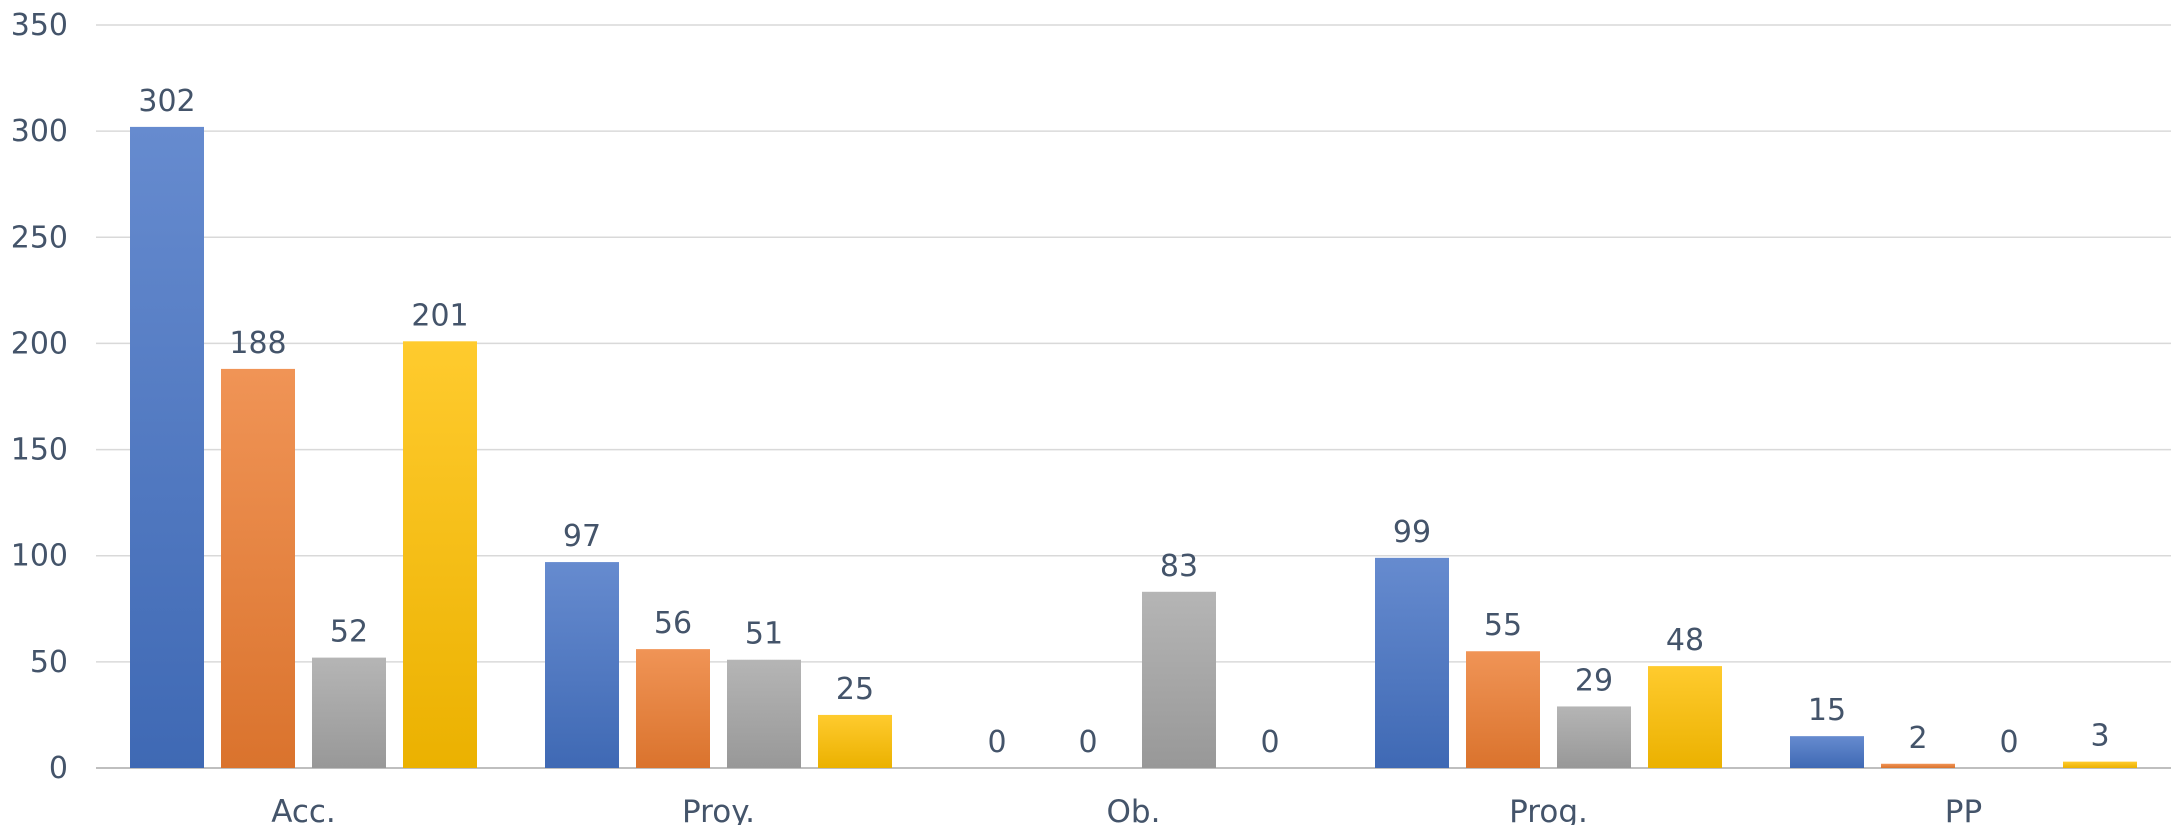 The image size is (2171, 825). What do you see at coordinates (39, 237) in the screenshot?
I see `y-tick-label: 250` at bounding box center [39, 237].